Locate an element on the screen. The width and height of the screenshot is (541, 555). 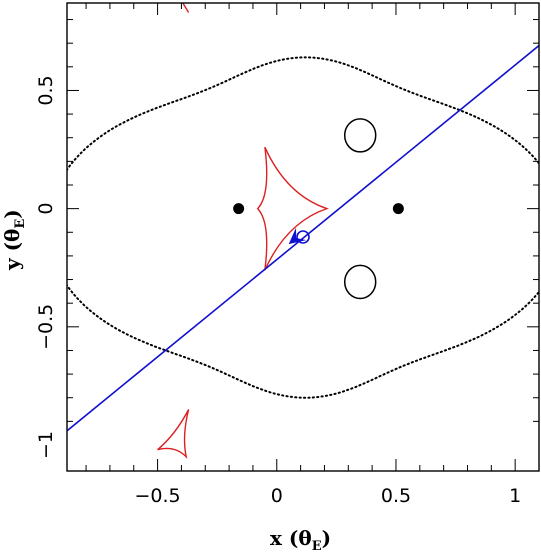
caustic-lower-left is located at coordinates (173, 434).